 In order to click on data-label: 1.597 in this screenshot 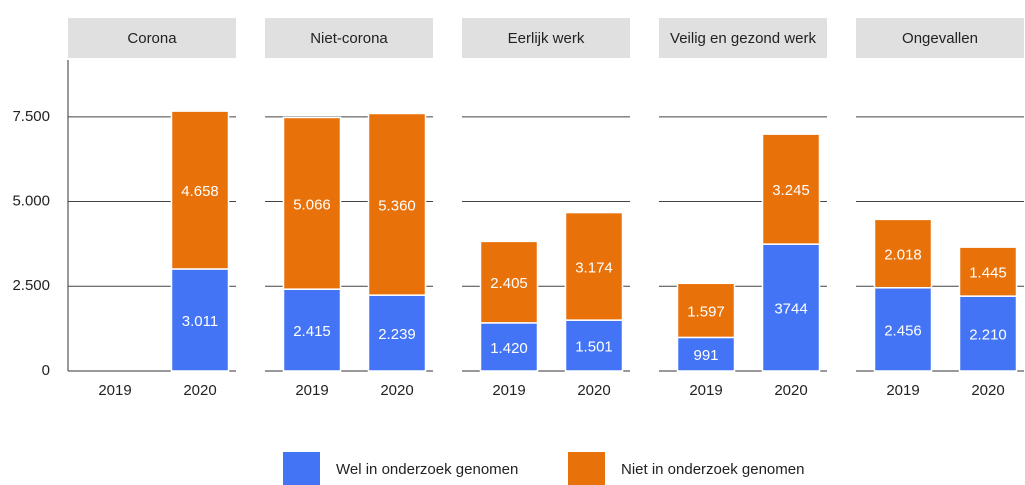, I will do `click(706, 311)`.